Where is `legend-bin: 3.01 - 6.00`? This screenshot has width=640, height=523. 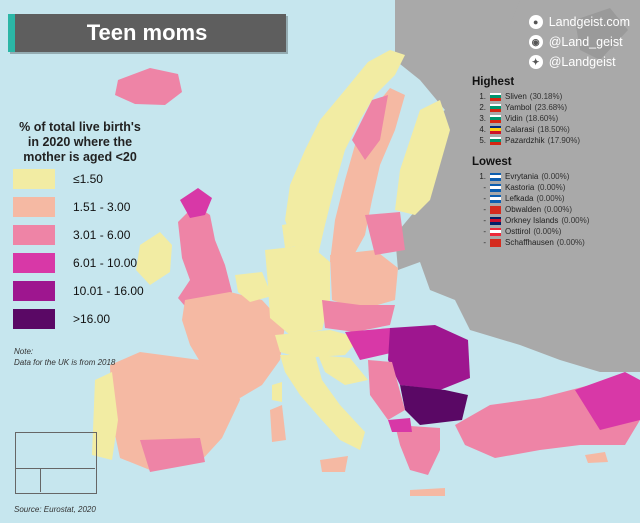 legend-bin: 3.01 - 6.00 is located at coordinates (83, 235).